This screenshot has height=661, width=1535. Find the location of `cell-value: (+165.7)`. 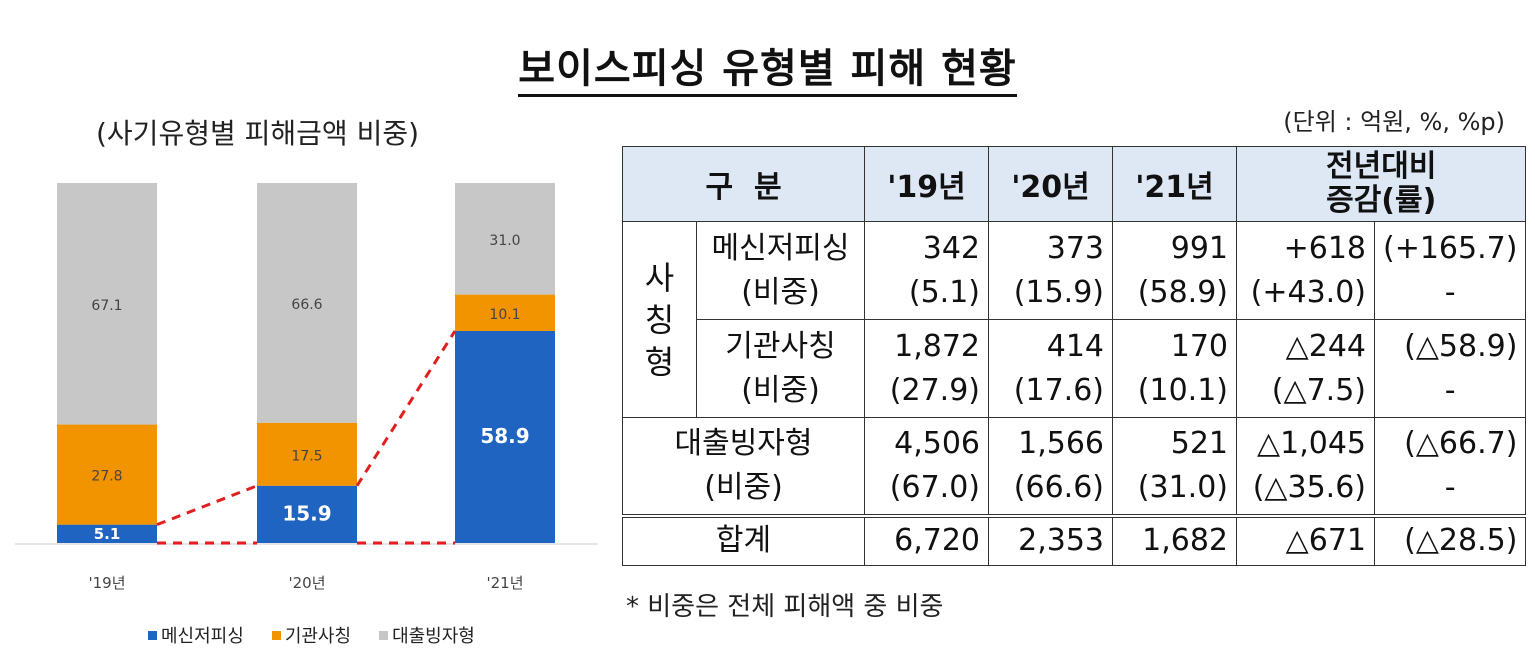

cell-value: (+165.7) is located at coordinates (1450, 248).